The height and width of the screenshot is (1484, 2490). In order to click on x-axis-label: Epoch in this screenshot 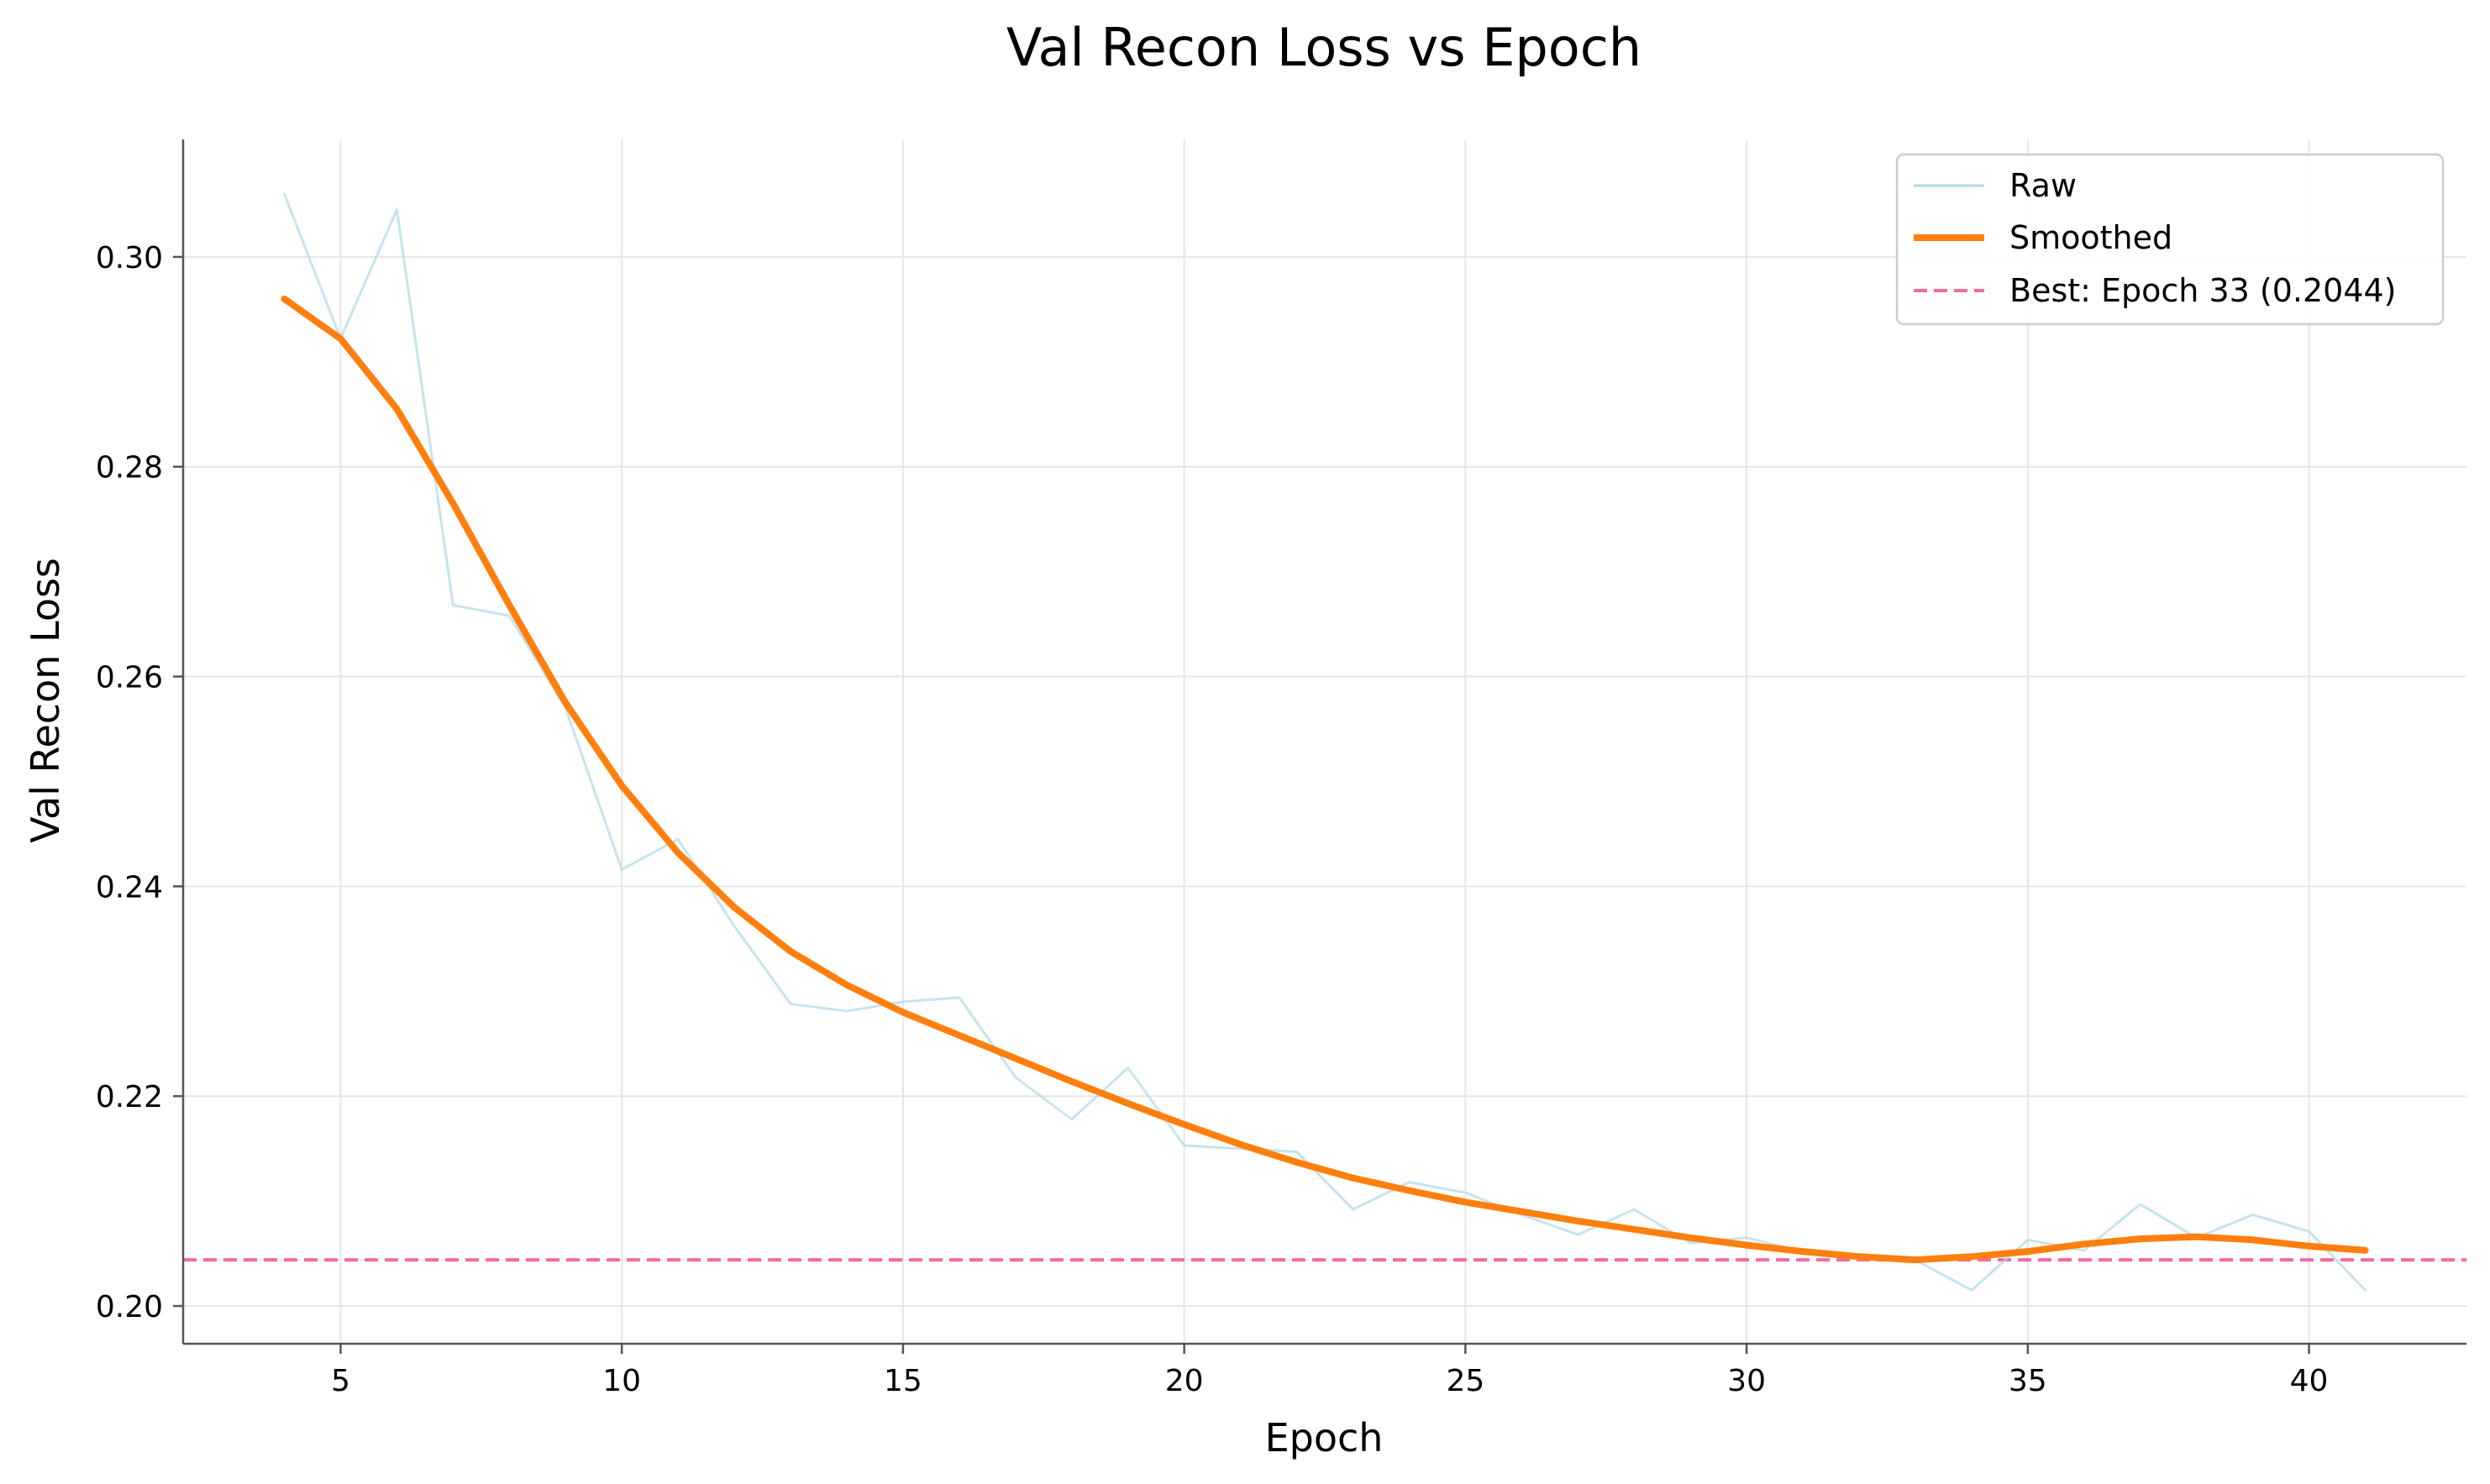, I will do `click(1325, 1438)`.